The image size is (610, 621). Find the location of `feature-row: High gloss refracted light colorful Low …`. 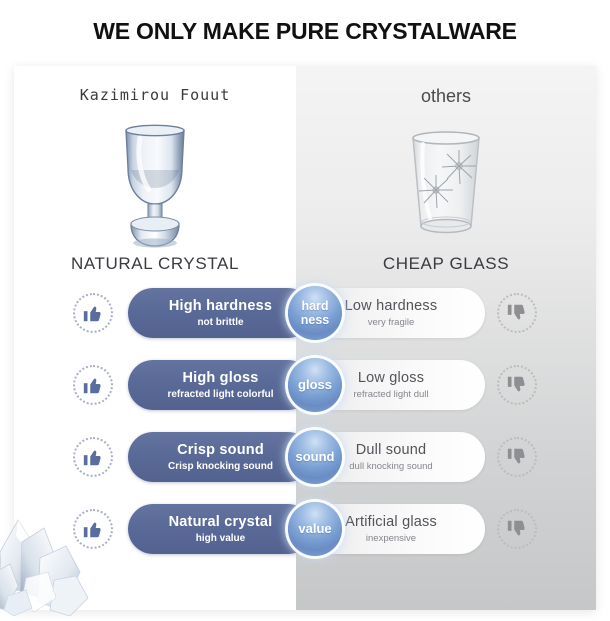

feature-row: High gloss refracted light colorful Low … is located at coordinates (305, 385).